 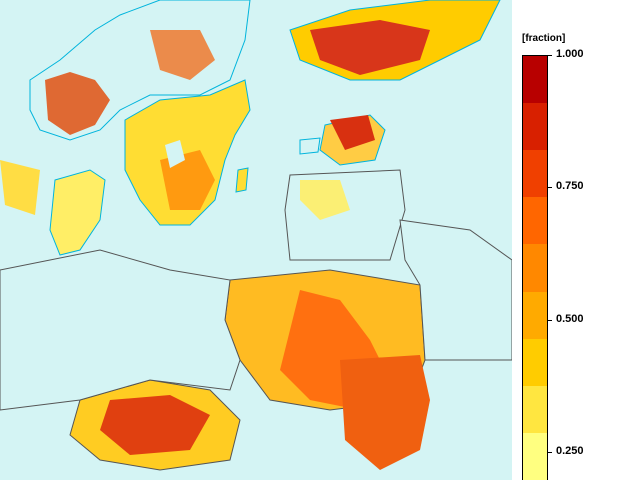 I want to click on saaremaa-island, so click(x=310, y=146).